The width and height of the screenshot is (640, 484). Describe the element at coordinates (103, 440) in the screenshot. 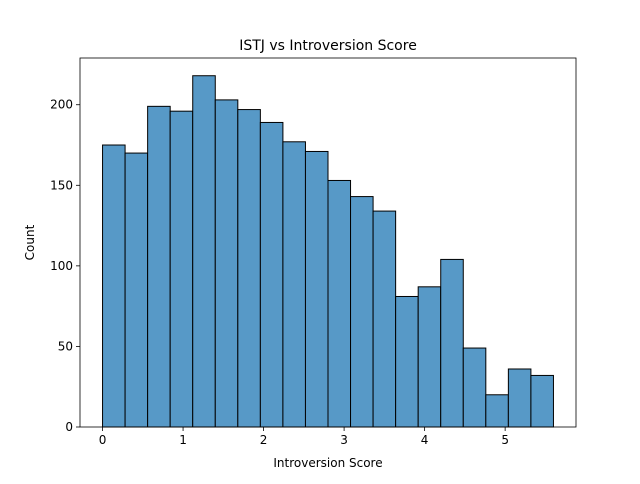

I see `x-tick-label: 0` at that location.